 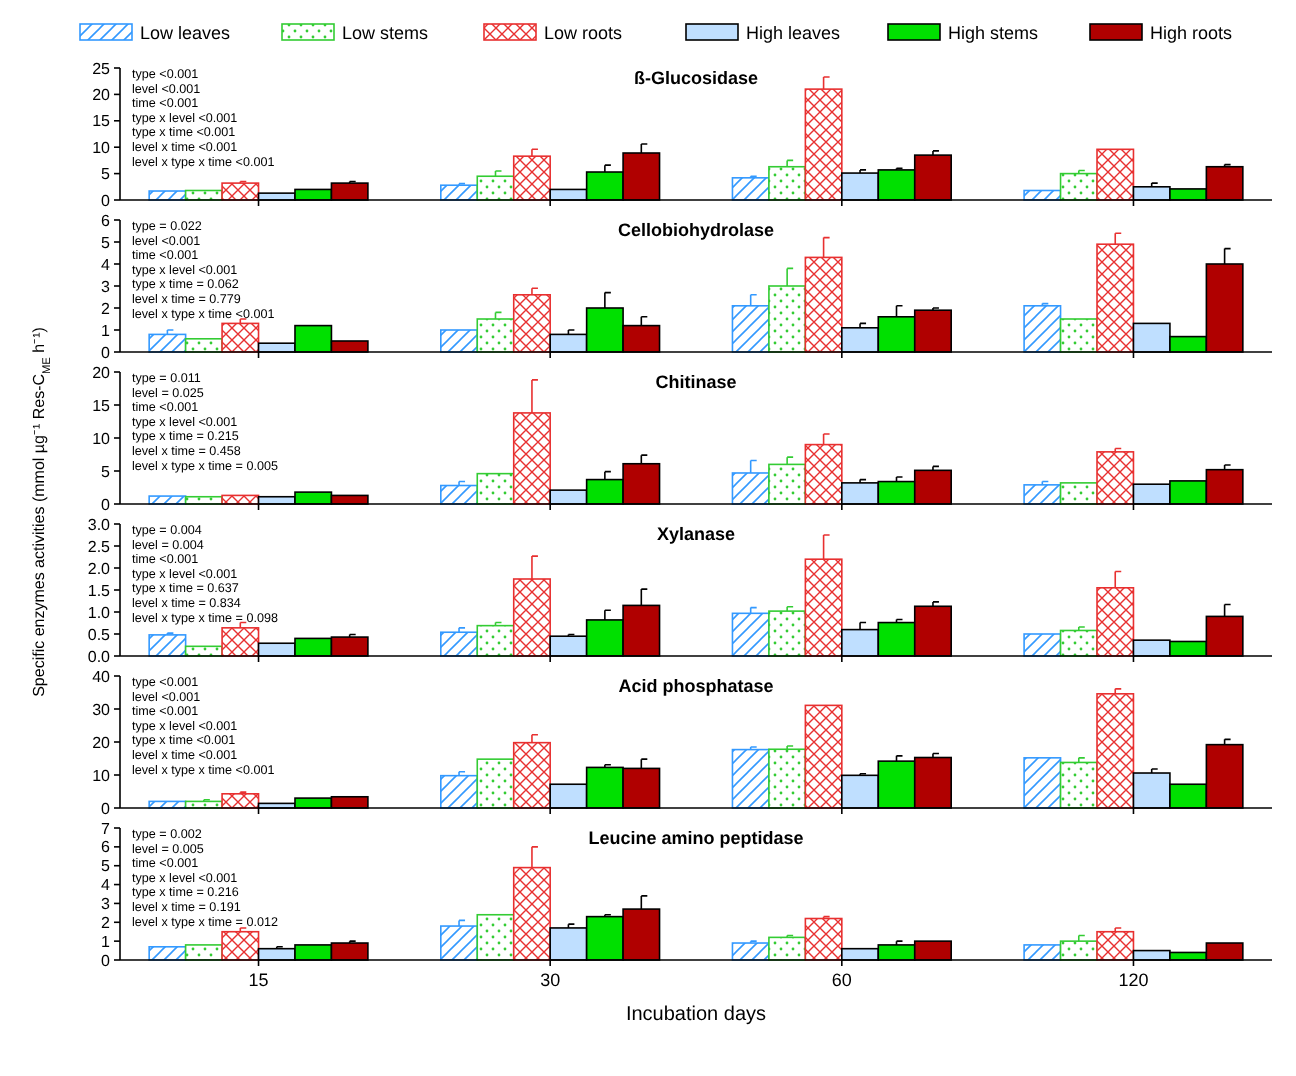 What do you see at coordinates (102, 68) in the screenshot?
I see `y-tick-label: 25` at bounding box center [102, 68].